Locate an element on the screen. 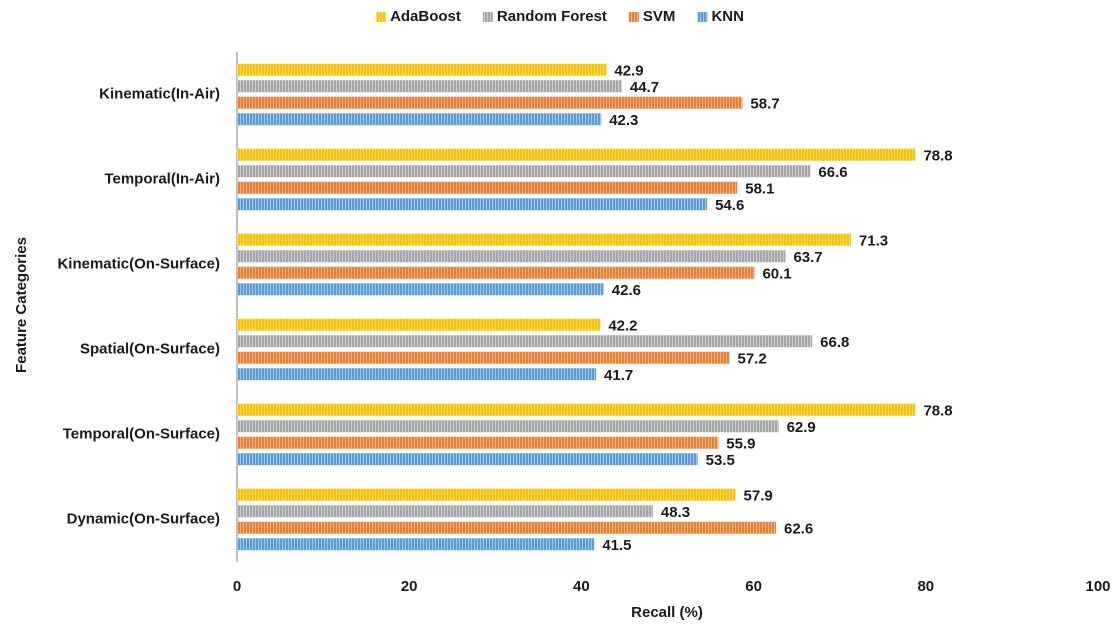  data-label: 41.7 is located at coordinates (618, 375).